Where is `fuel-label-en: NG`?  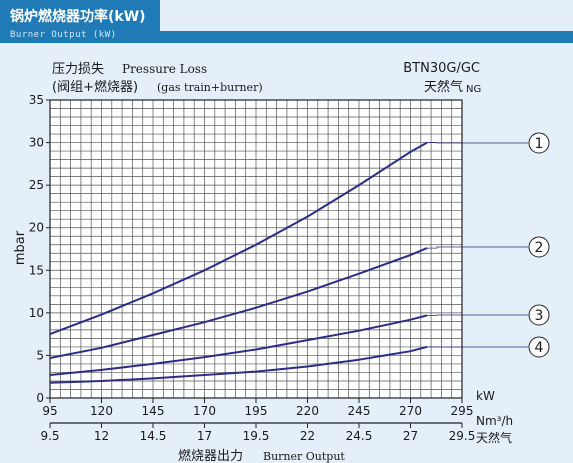 fuel-label-en: NG is located at coordinates (473, 89).